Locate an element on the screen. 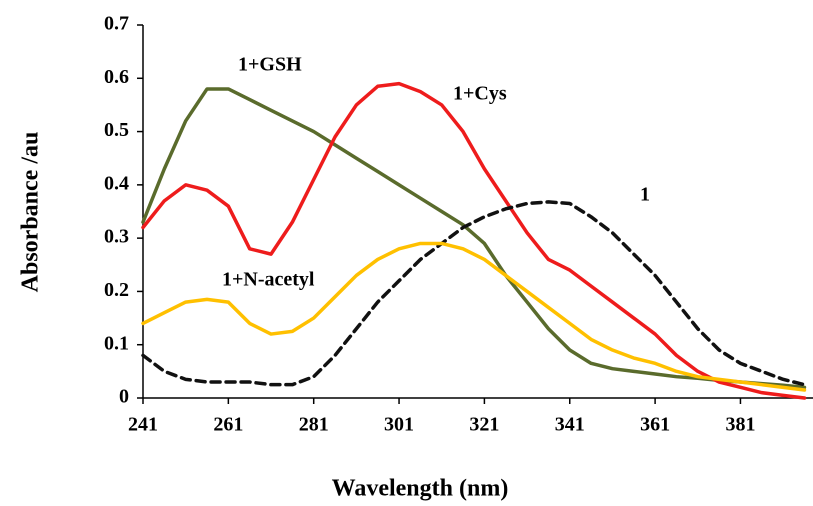  x-tick-label: 341 is located at coordinates (570, 425).